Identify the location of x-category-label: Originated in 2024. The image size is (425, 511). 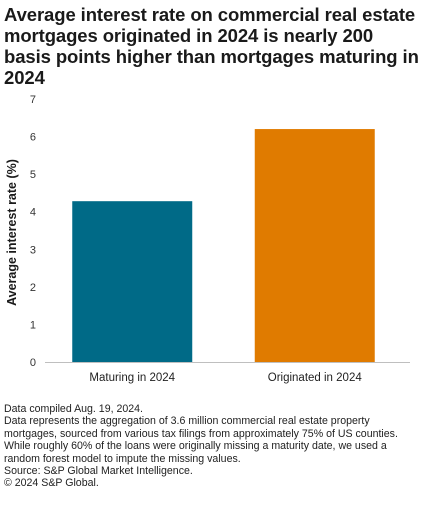
(315, 378).